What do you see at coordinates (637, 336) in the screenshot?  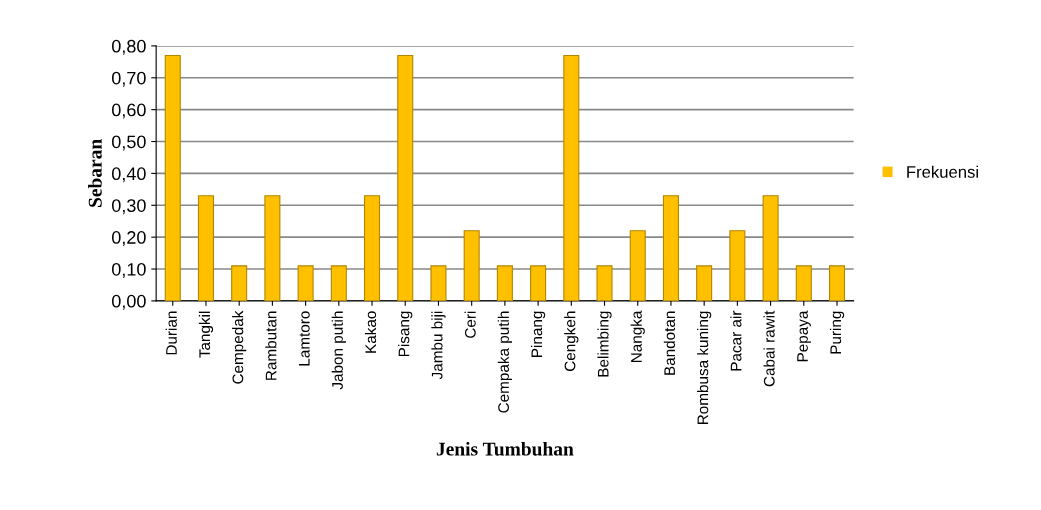 I see `x-tick-label: Nangka` at bounding box center [637, 336].